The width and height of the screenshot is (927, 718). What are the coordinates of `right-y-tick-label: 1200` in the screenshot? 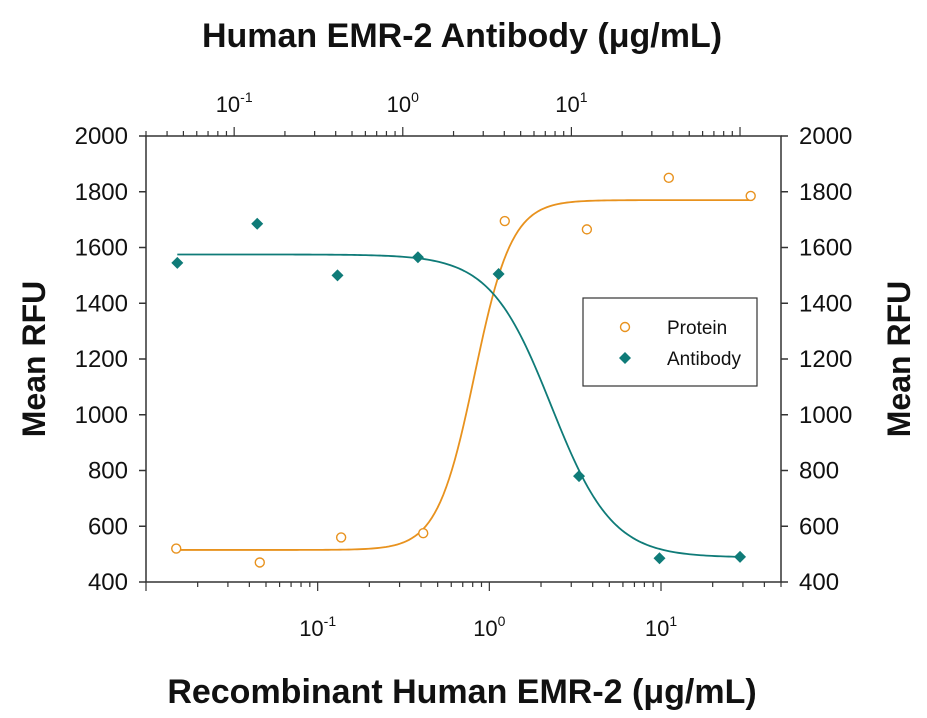 It's located at (825, 359).